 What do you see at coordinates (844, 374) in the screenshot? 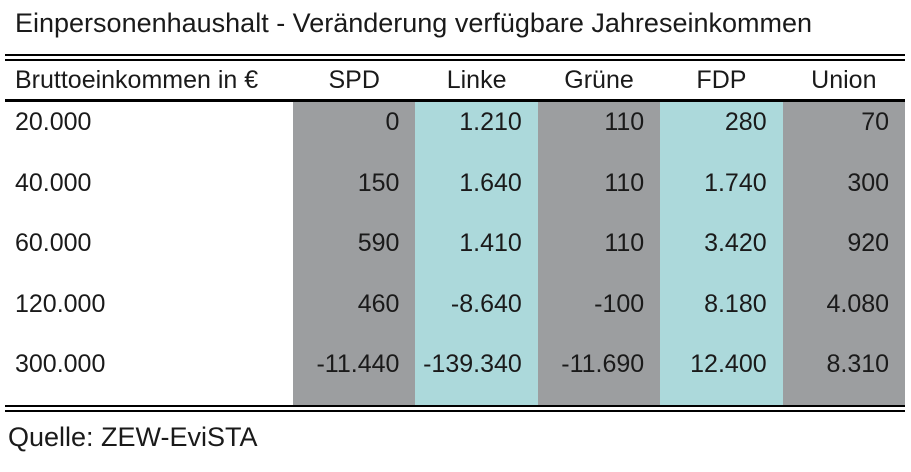
I see `value-cell-union: 8.310` at bounding box center [844, 374].